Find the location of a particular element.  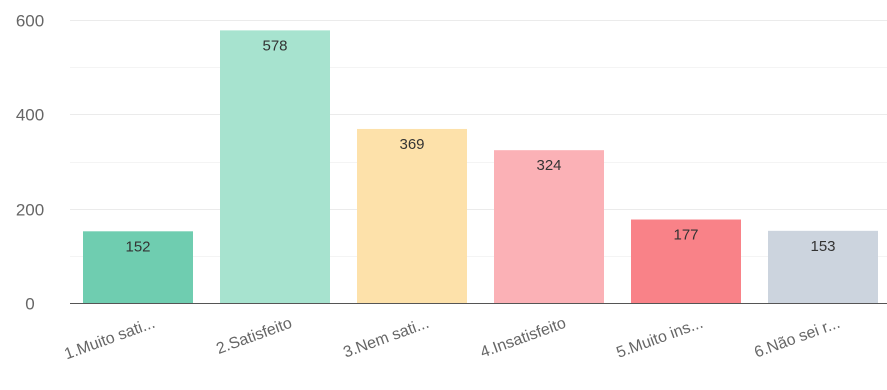

data-label: 177 is located at coordinates (685, 235).